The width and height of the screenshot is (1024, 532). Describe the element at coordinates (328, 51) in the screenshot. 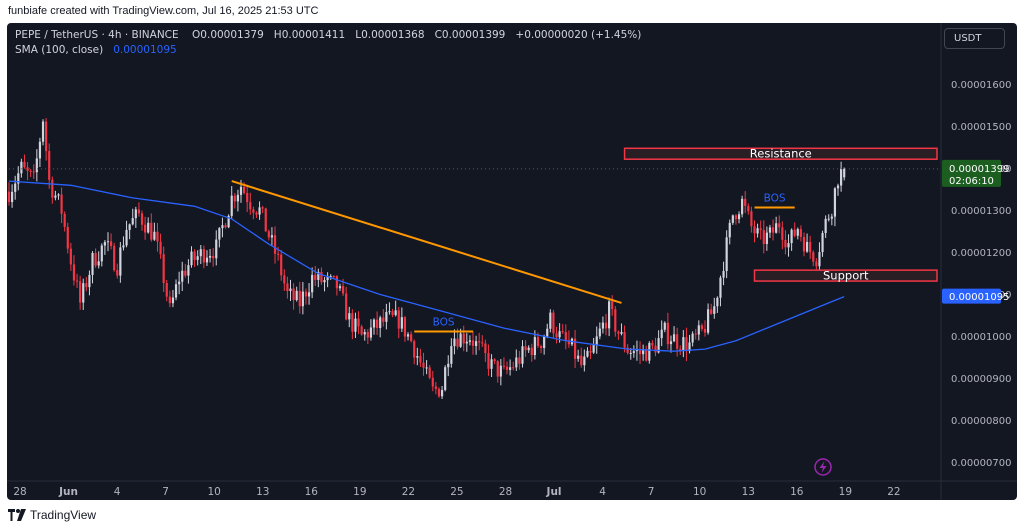

I see `legend-sma-row: SMA (100, close) 0.00001095` at that location.